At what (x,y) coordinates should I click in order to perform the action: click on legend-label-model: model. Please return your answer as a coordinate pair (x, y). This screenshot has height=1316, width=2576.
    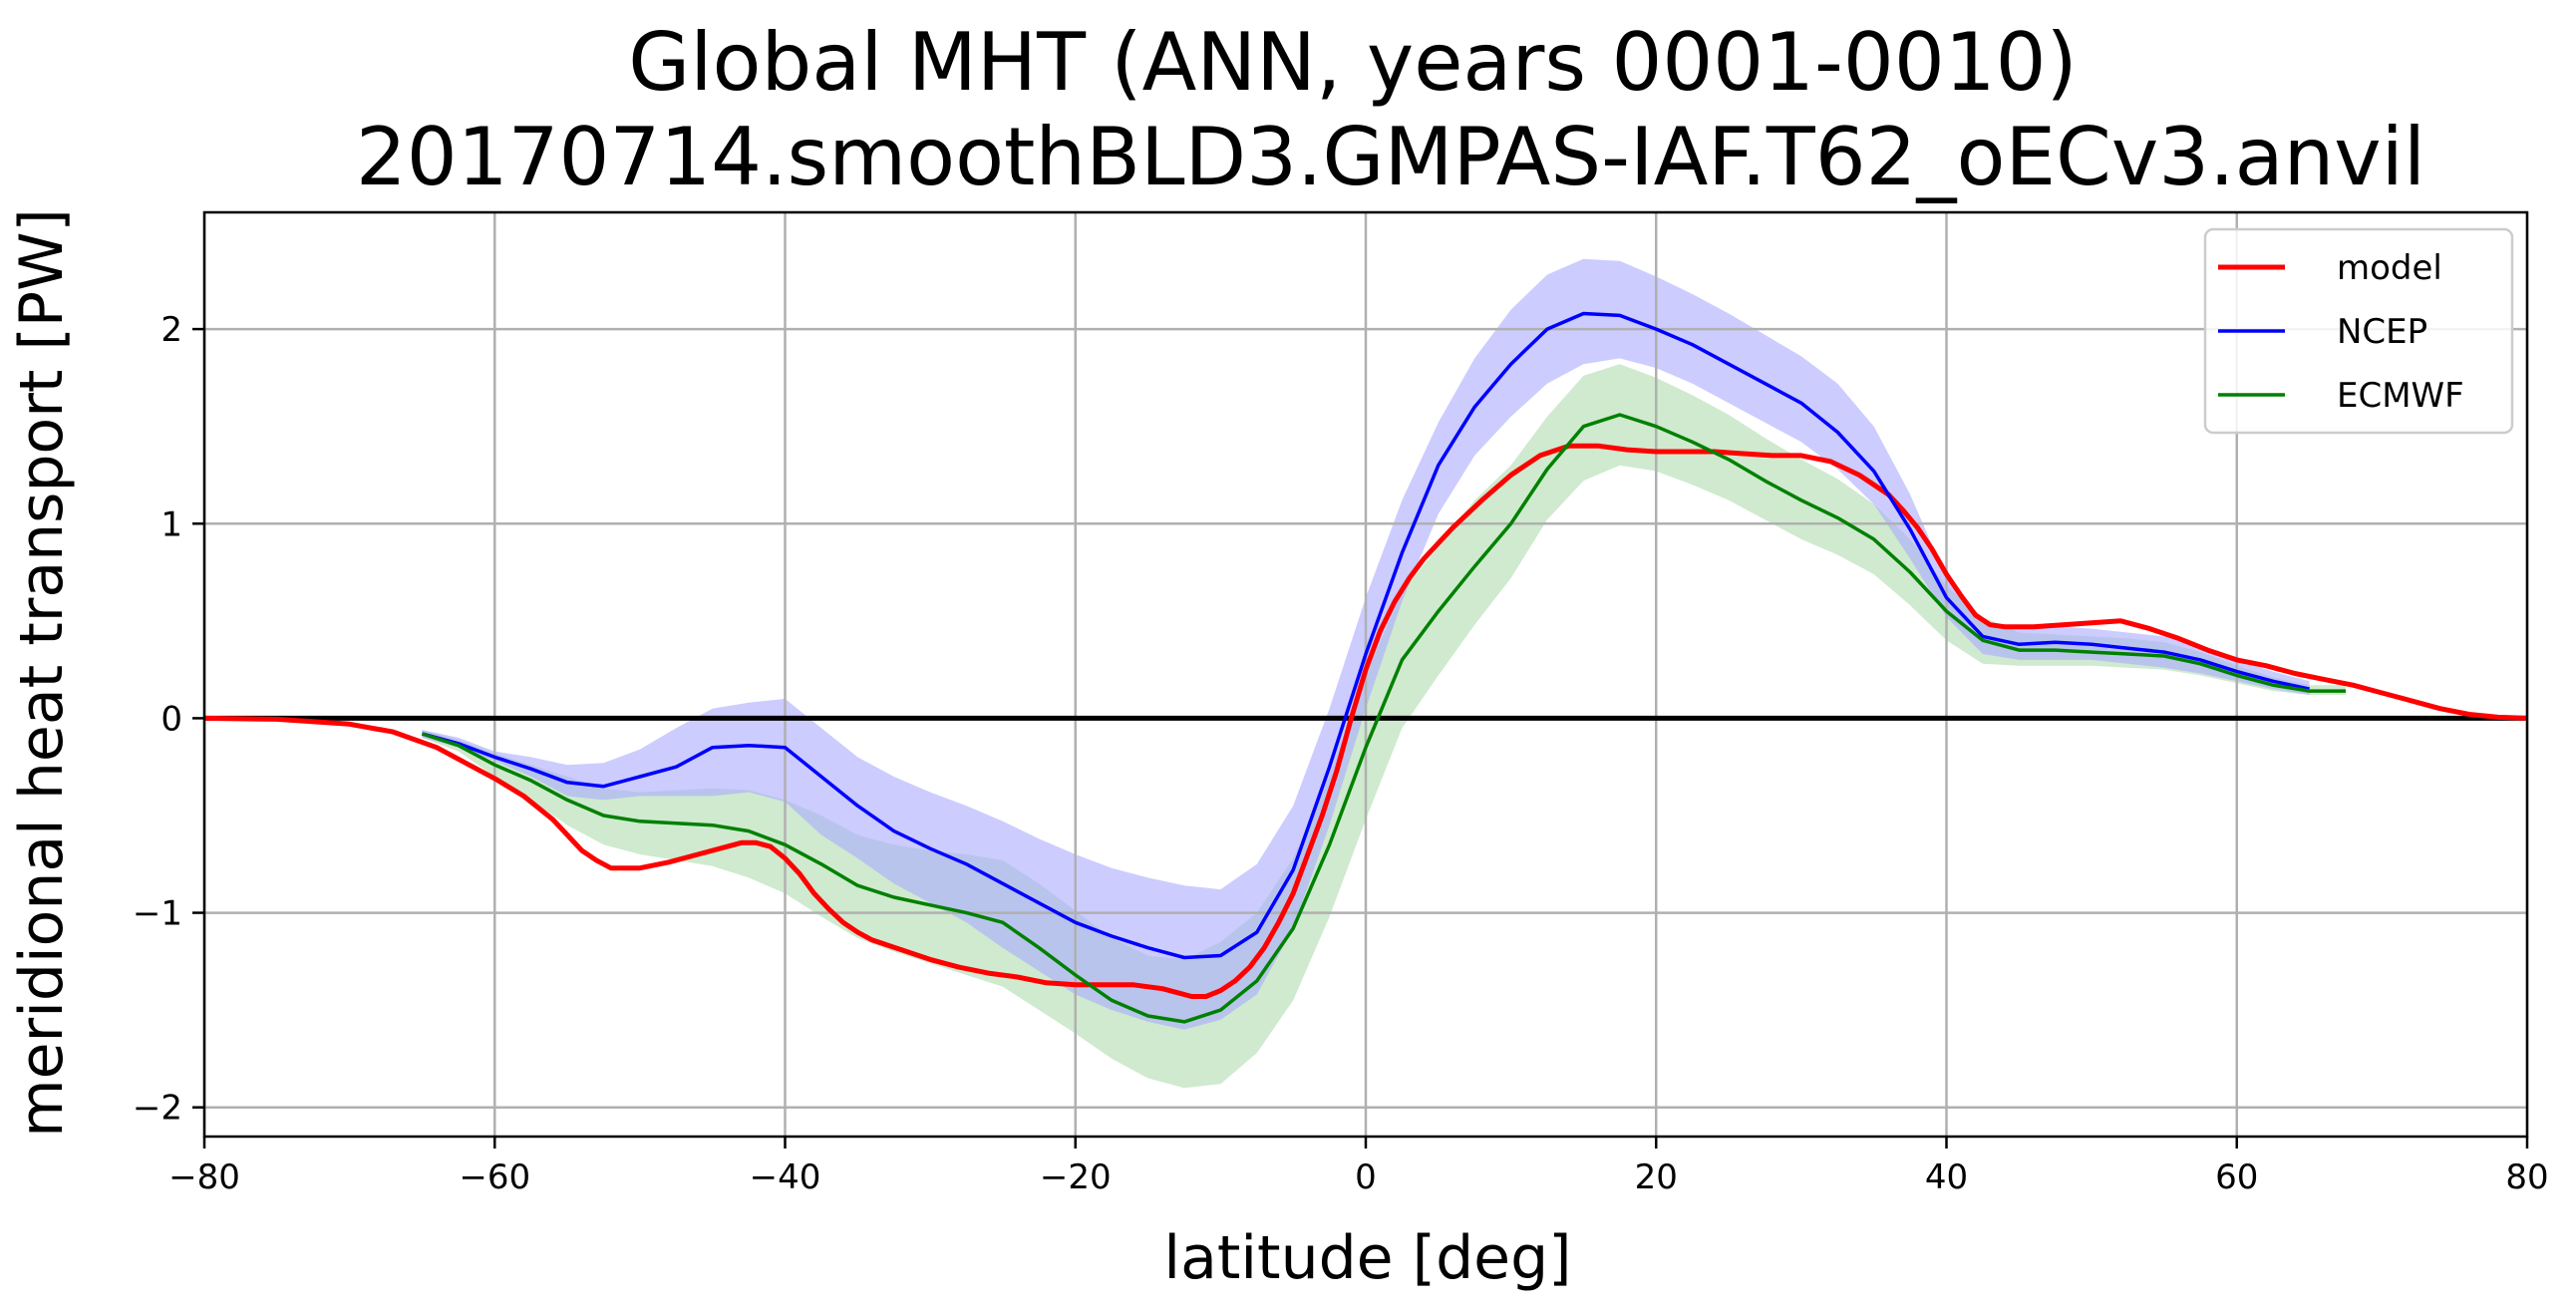
    Looking at the image, I should click on (2389, 268).